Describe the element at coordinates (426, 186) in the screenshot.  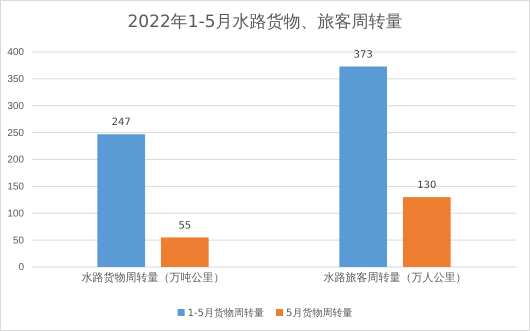
I see `data-label: 130` at that location.